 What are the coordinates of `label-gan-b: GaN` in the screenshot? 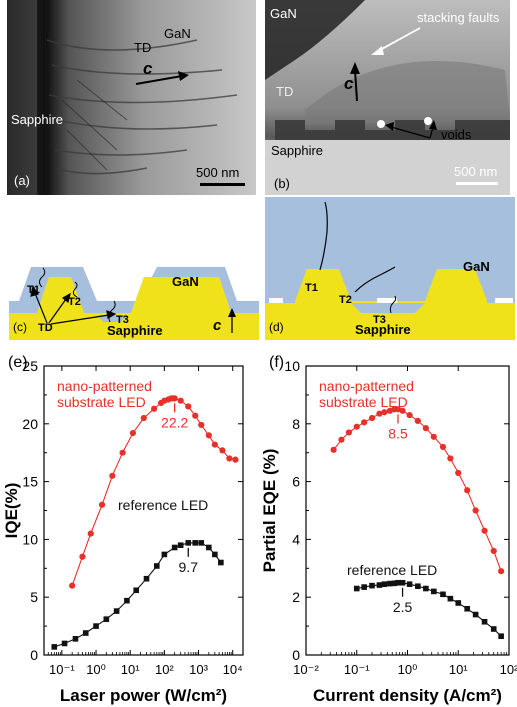 It's located at (283, 13).